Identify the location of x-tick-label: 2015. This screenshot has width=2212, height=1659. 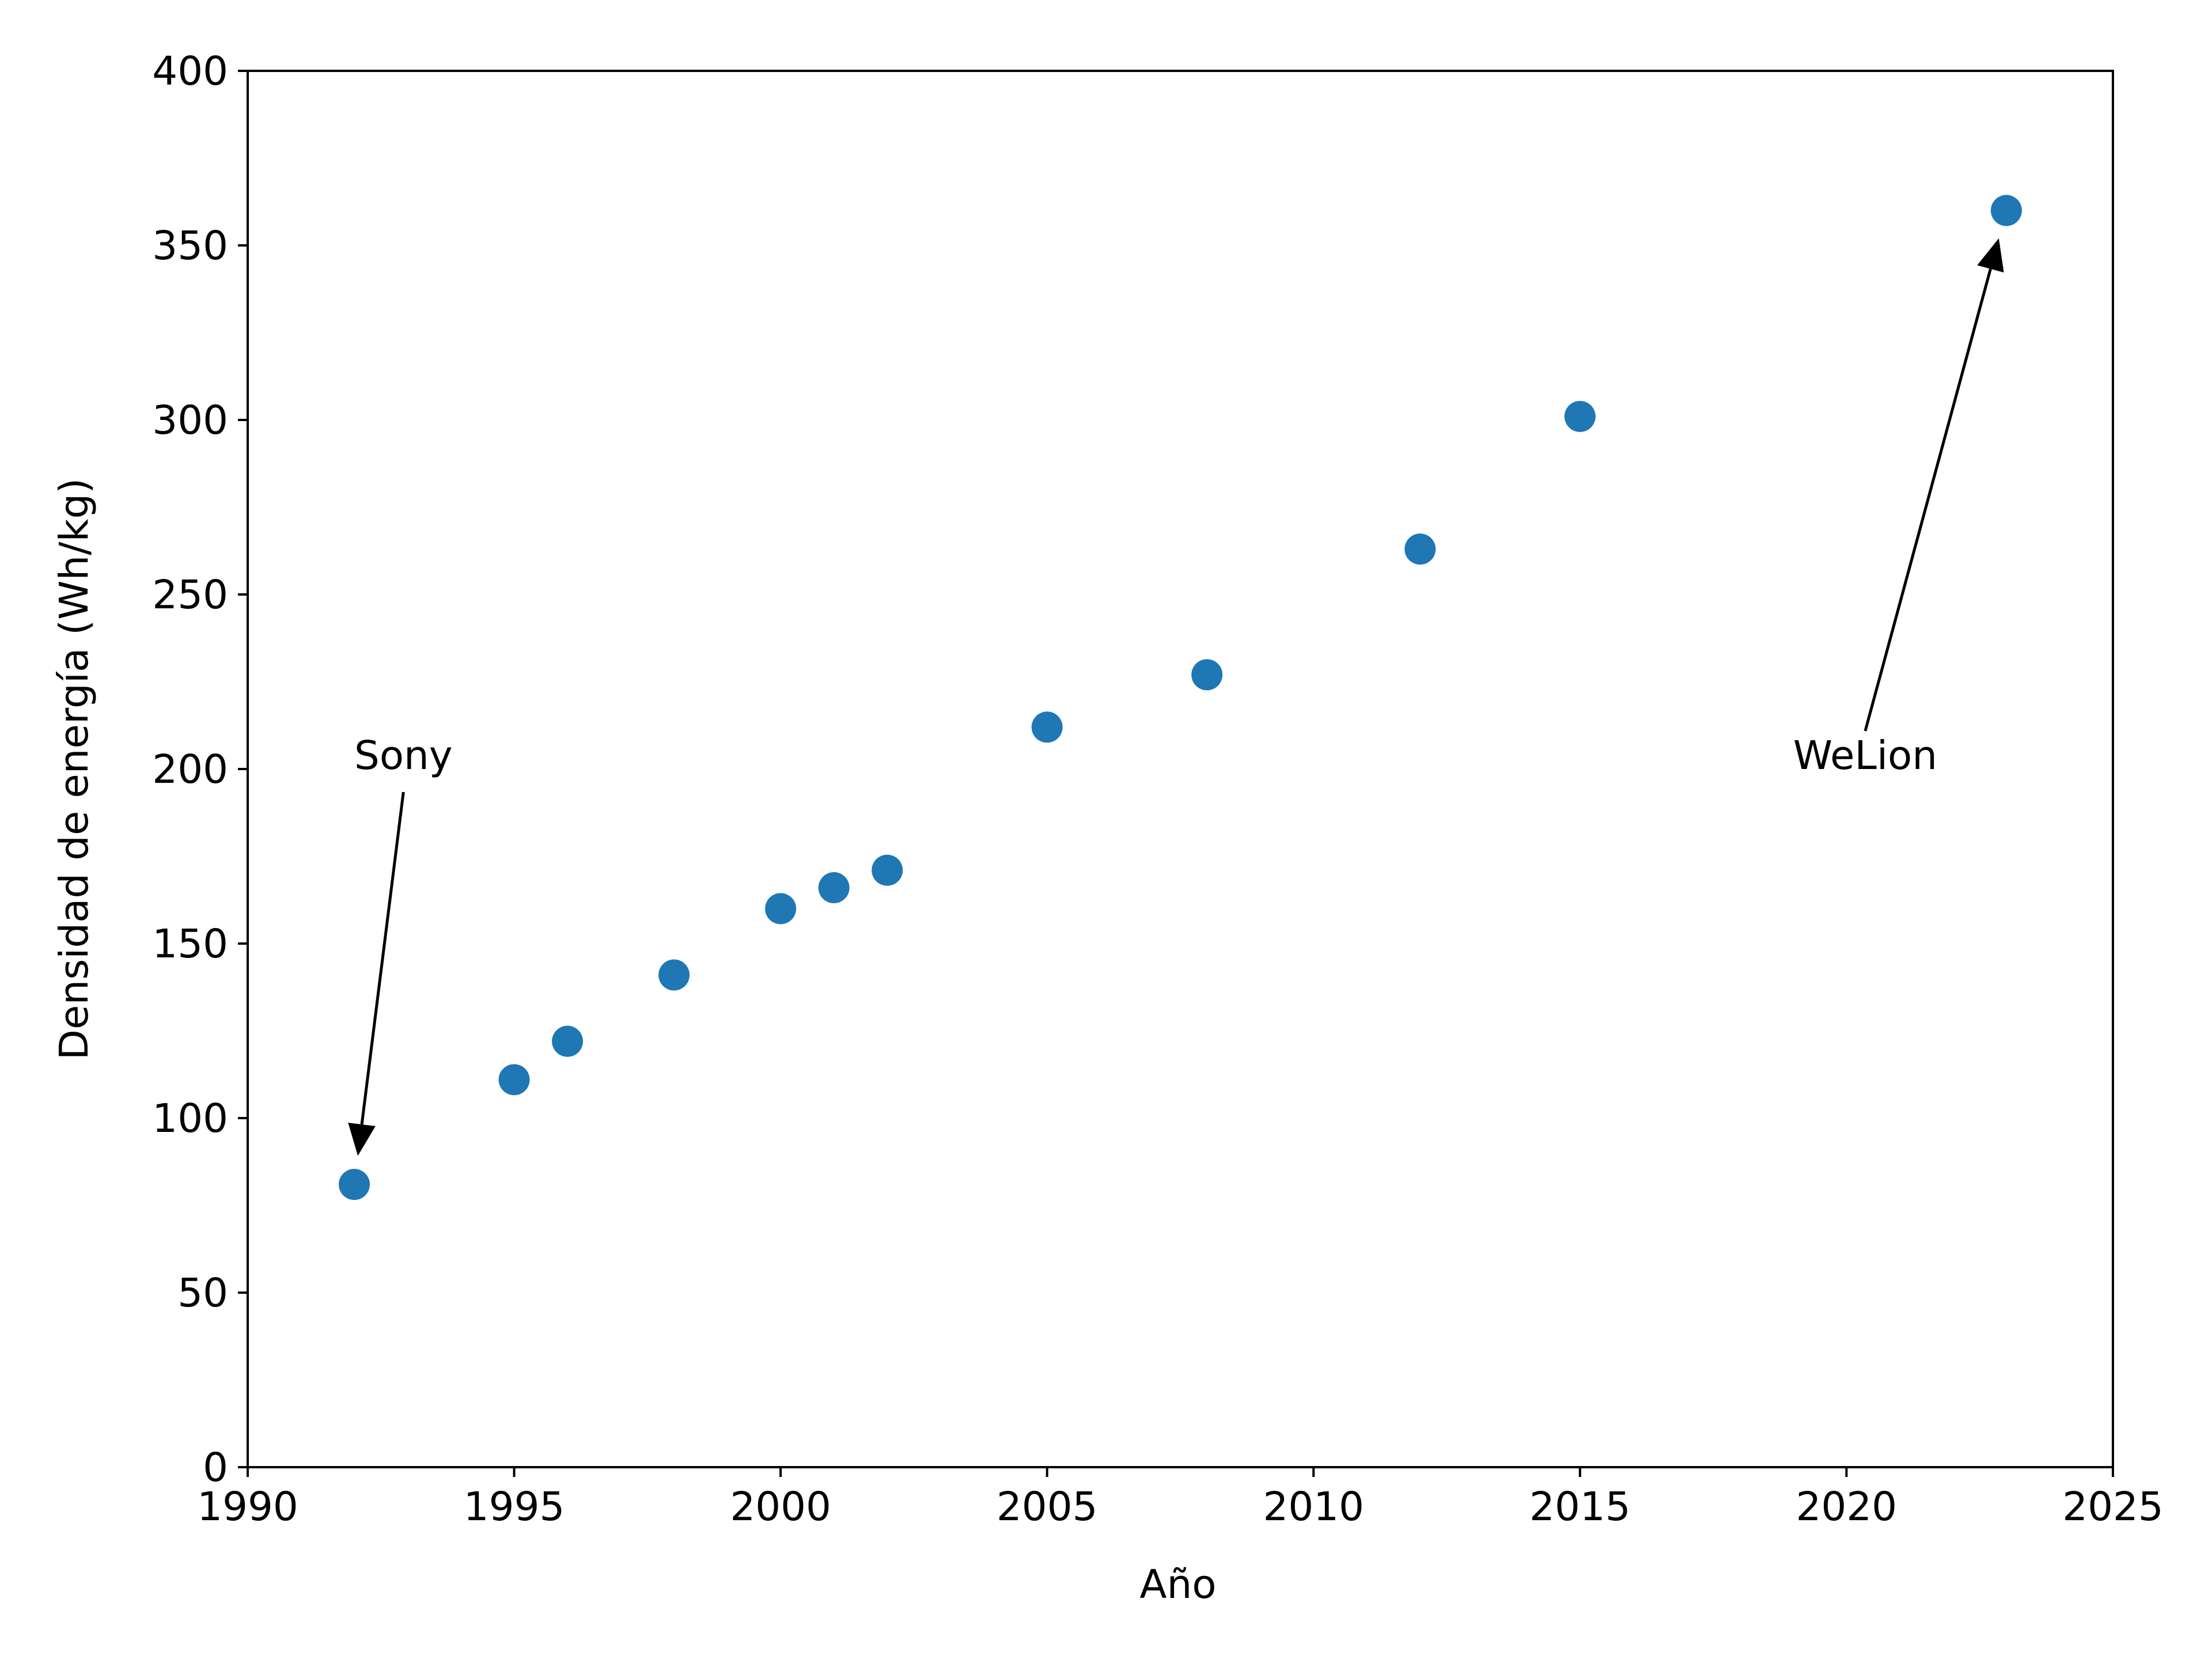
(1580, 1507).